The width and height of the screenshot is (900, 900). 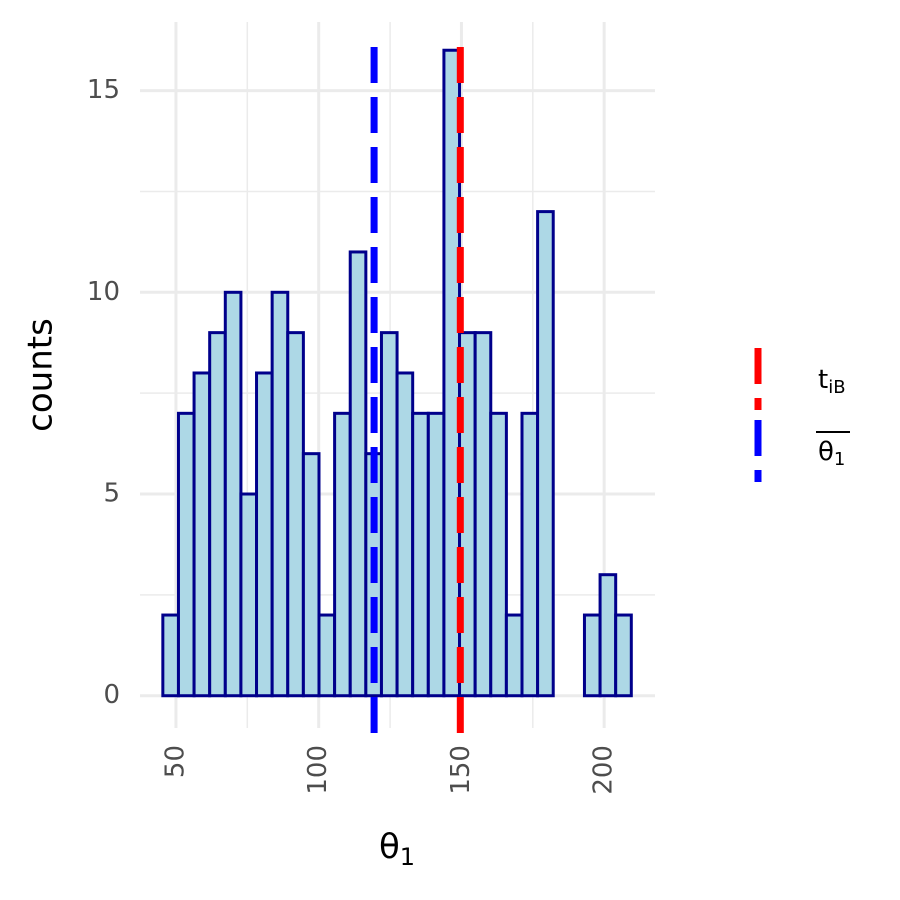 What do you see at coordinates (111, 494) in the screenshot?
I see `y-tick-label: 5` at bounding box center [111, 494].